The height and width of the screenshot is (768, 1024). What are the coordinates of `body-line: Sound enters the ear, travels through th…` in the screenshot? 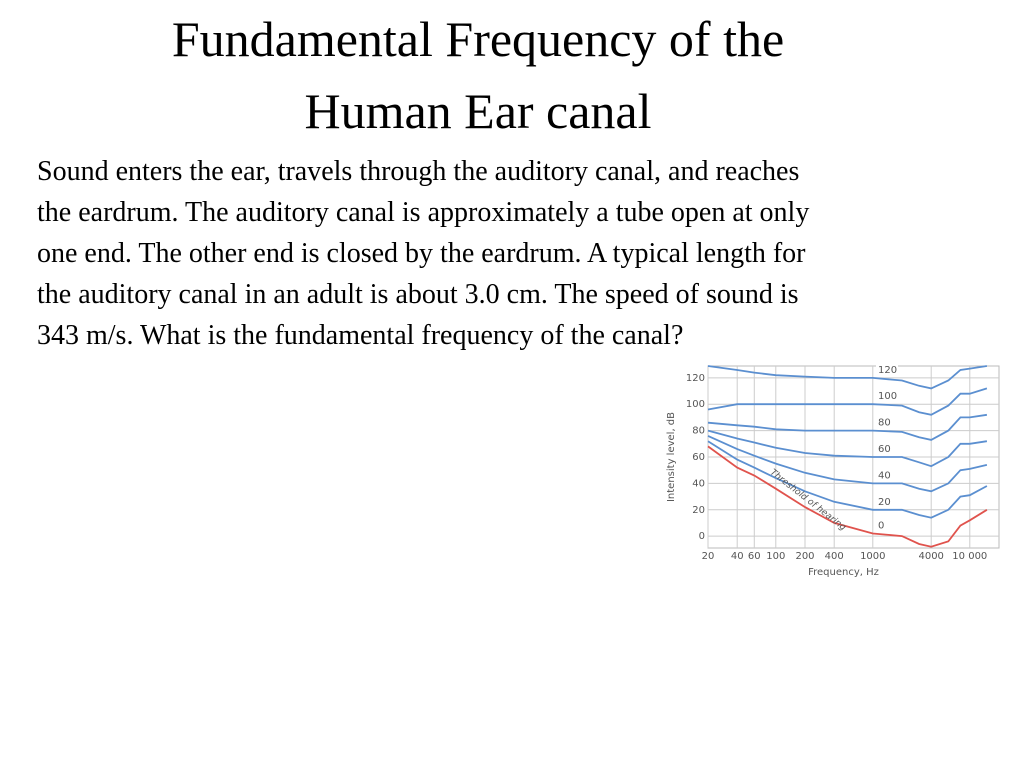 It's located at (418, 171).